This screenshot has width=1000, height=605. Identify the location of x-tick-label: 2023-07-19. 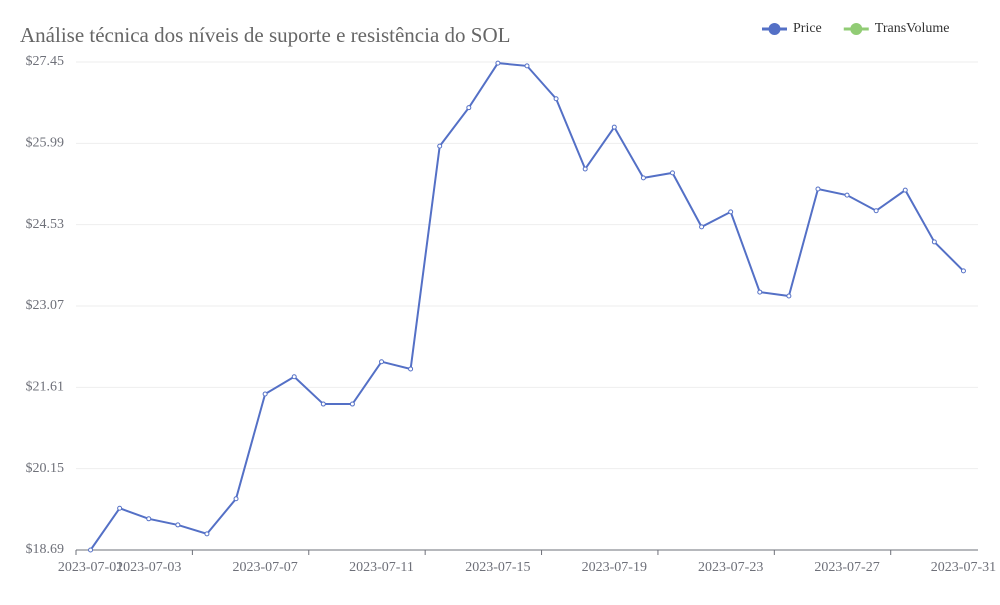
(614, 567).